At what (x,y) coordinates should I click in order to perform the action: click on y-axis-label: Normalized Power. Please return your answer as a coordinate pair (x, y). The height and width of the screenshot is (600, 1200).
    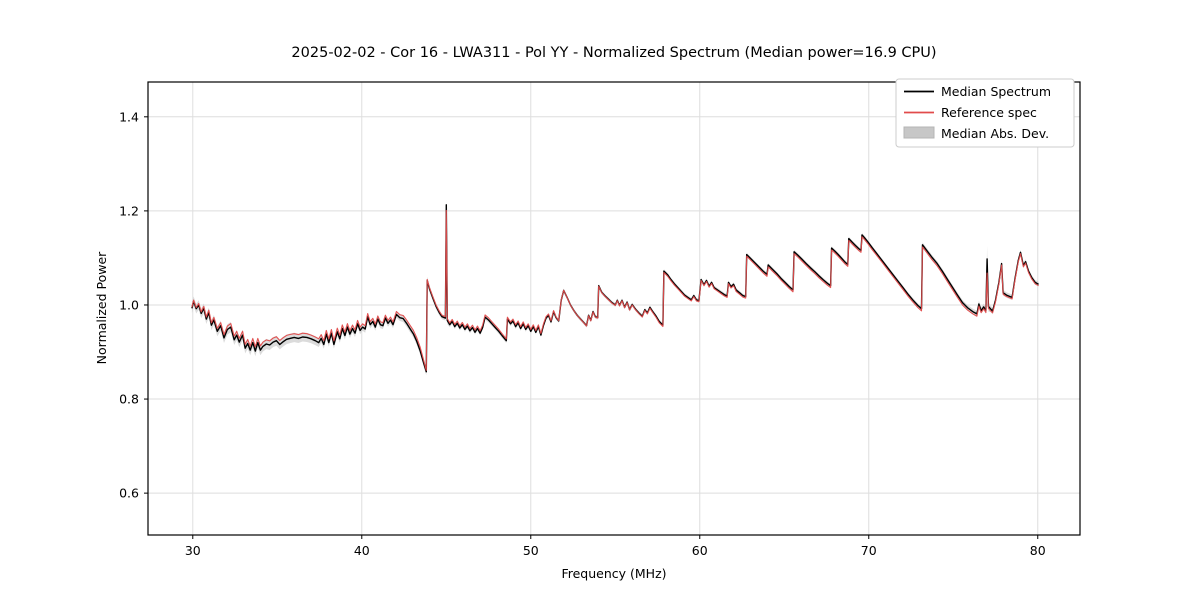
    Looking at the image, I should click on (101, 308).